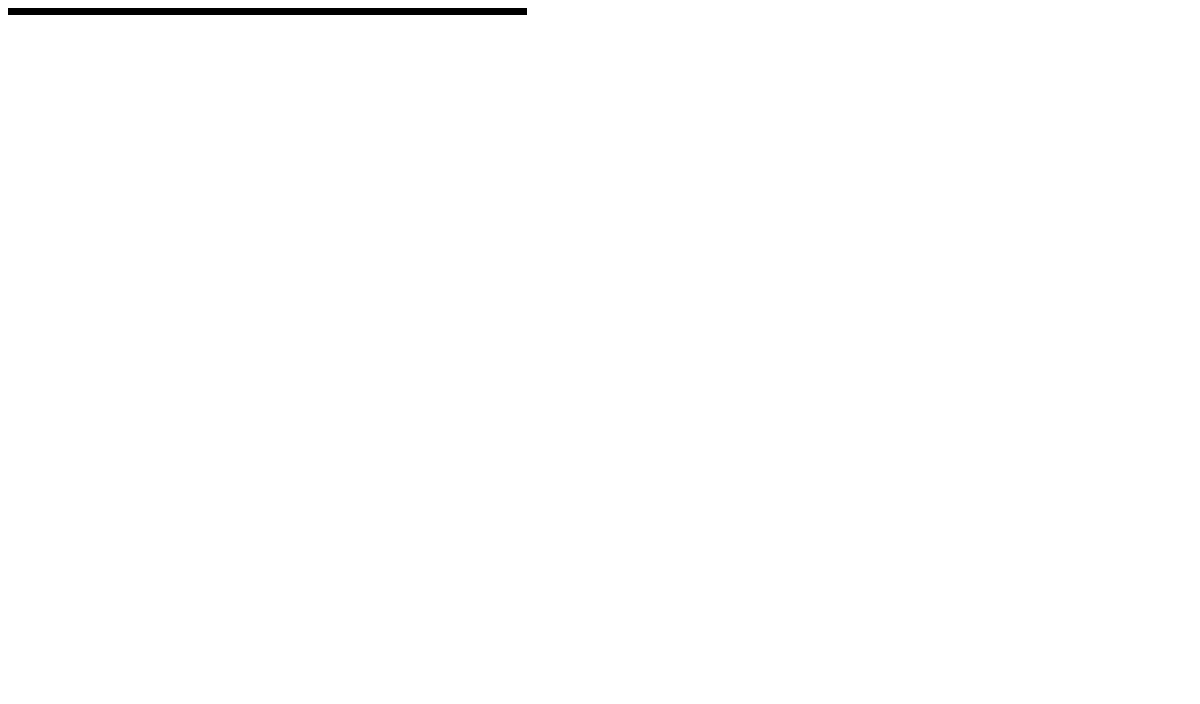 This screenshot has width=1200, height=704. I want to click on brent-end-annotation, so click(937, 125).